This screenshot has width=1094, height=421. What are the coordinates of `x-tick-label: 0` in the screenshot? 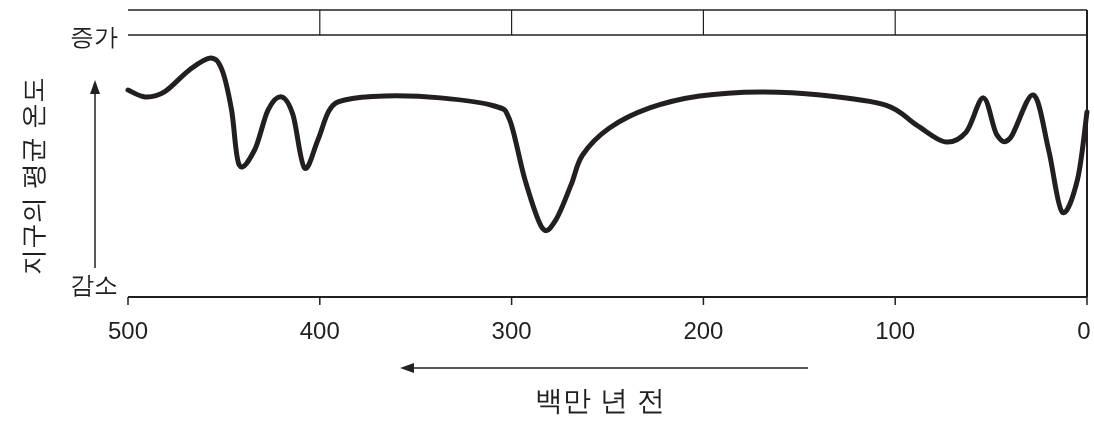 It's located at (1084, 330).